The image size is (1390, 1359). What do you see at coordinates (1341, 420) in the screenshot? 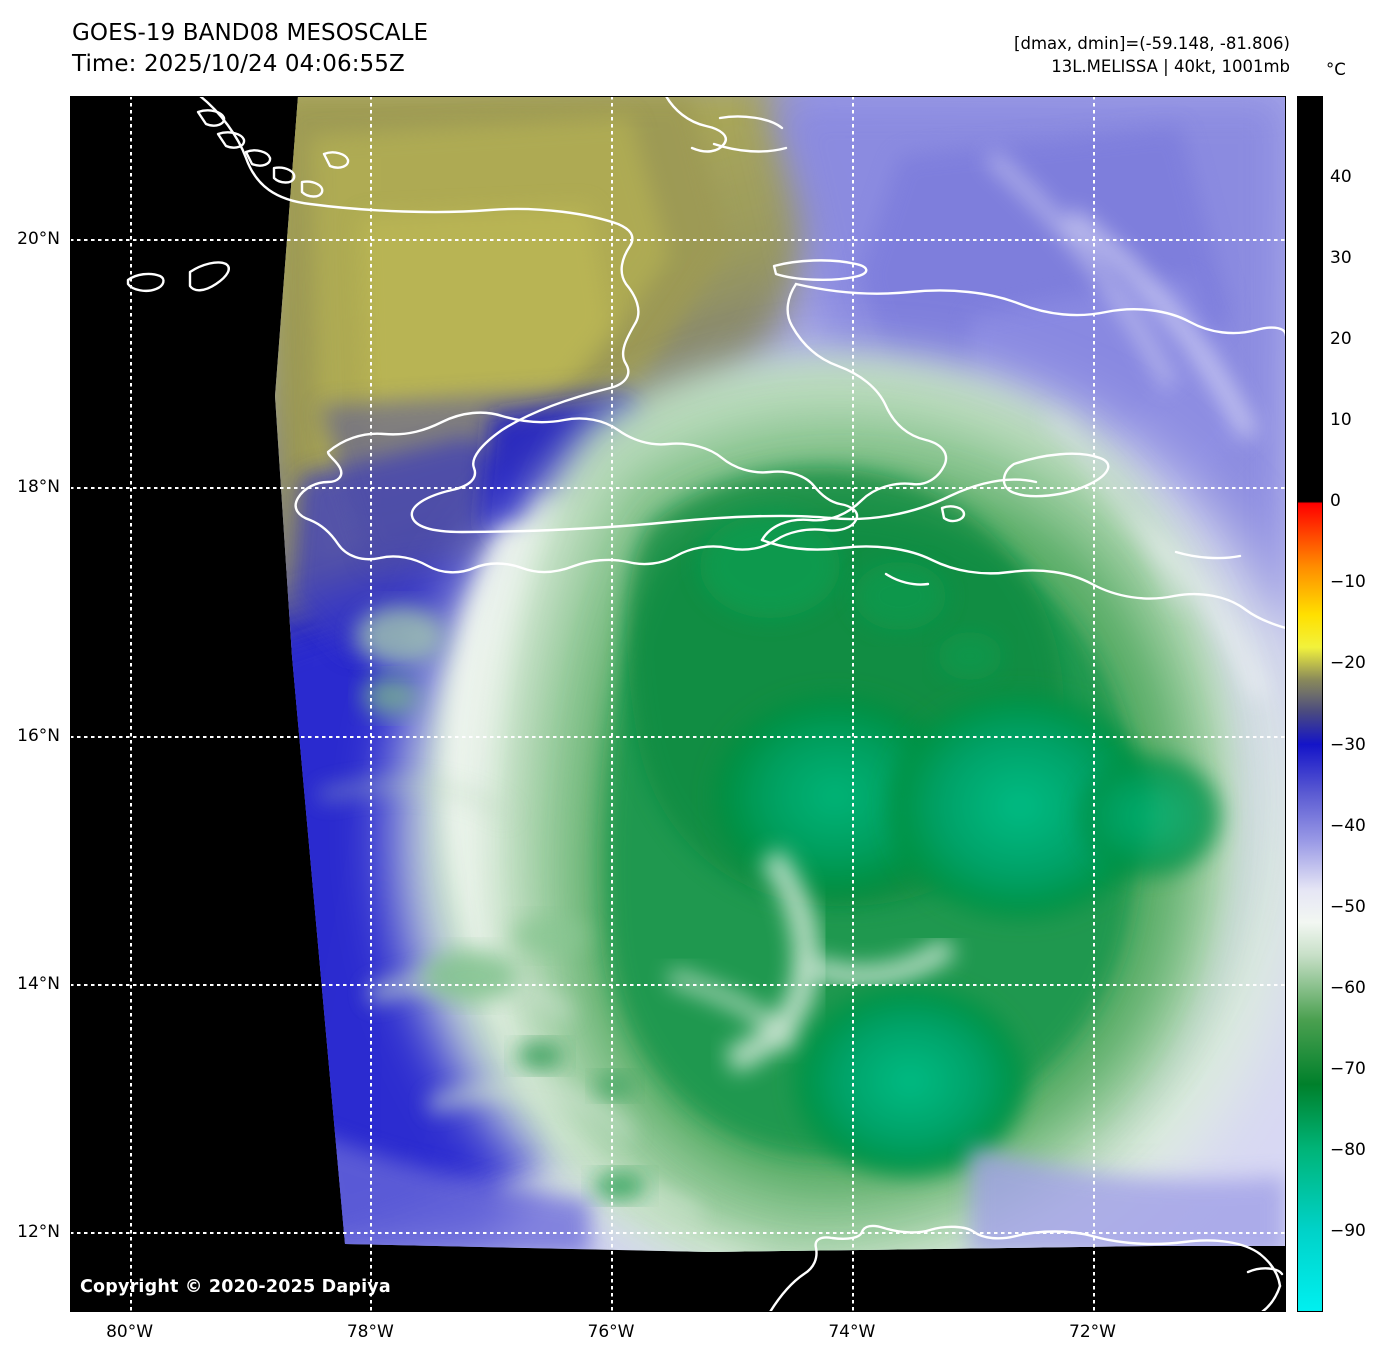
I see `colorbar-tick-label: 10` at bounding box center [1341, 420].